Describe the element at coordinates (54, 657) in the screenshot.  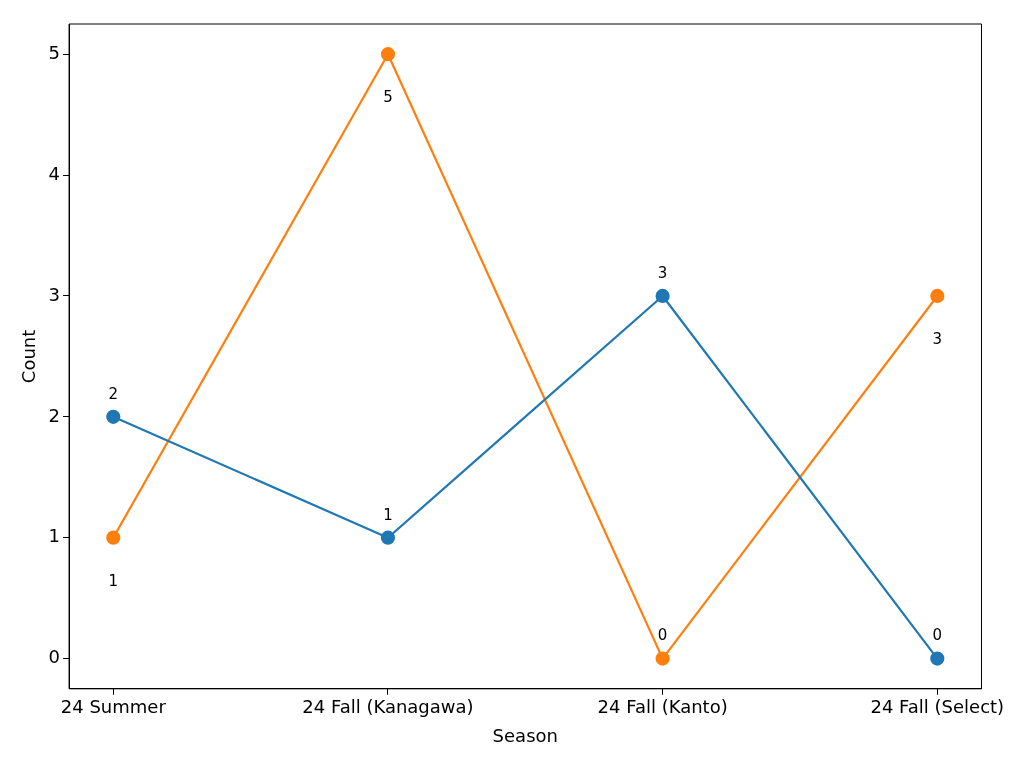
I see `y-tick-label: 0` at that location.